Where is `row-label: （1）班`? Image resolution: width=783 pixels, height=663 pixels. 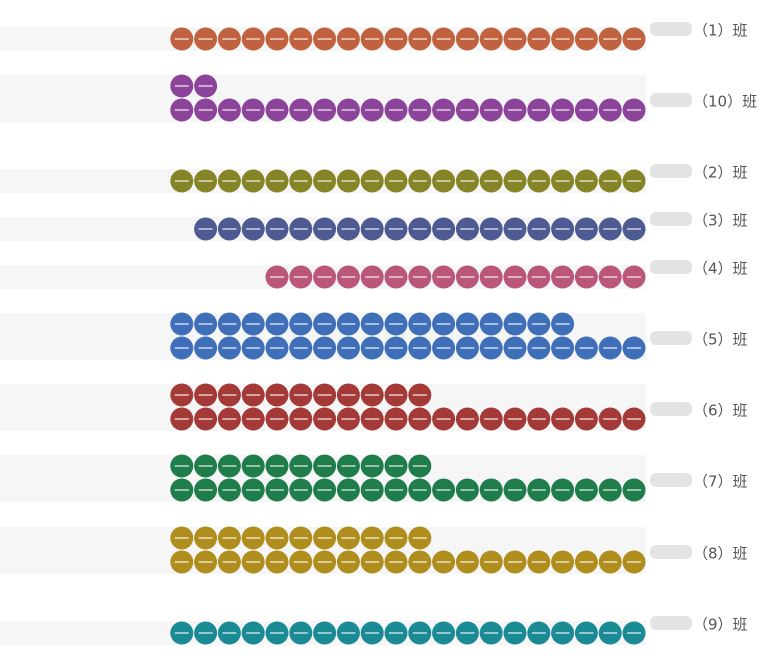
row-label: （1）班 is located at coordinates (720, 31).